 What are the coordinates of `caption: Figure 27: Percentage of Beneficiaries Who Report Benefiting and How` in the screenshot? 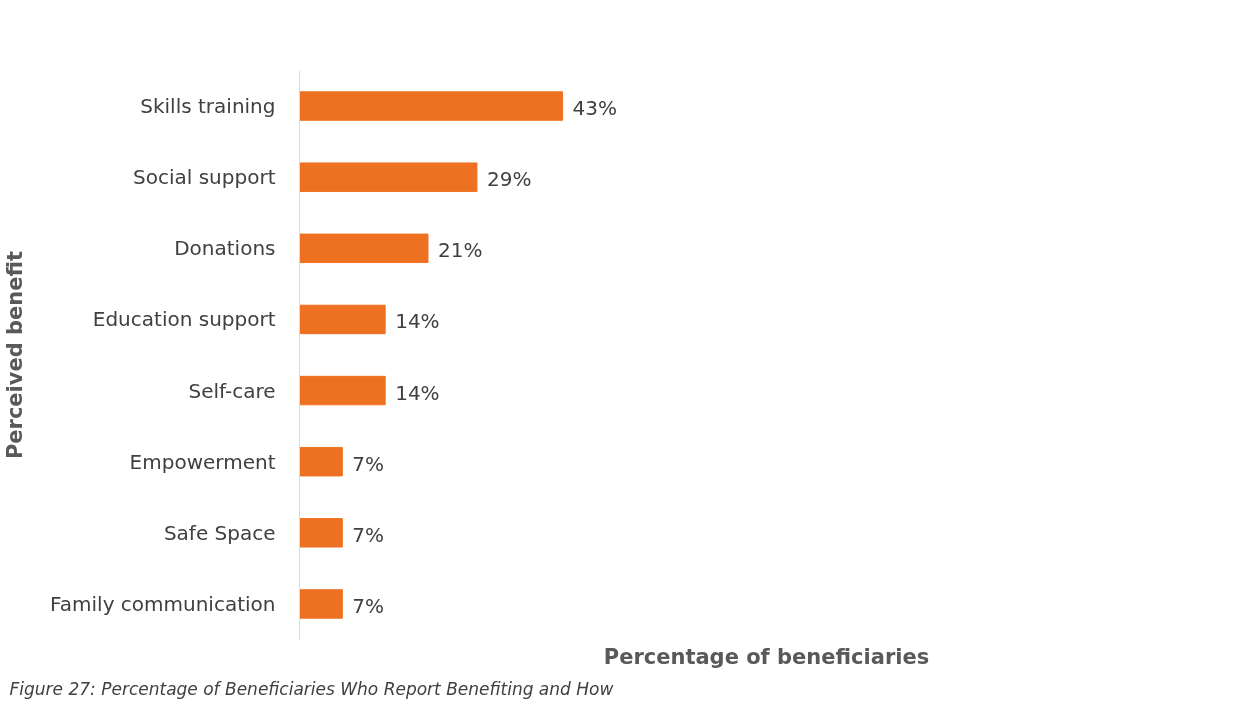 It's located at (311, 688).